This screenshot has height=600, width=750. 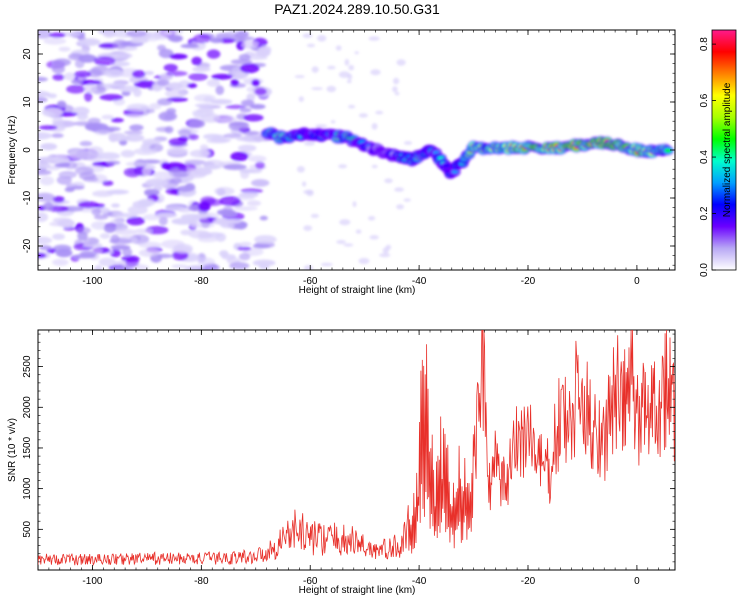 What do you see at coordinates (92, 581) in the screenshot?
I see `x-tick-label: -100` at bounding box center [92, 581].